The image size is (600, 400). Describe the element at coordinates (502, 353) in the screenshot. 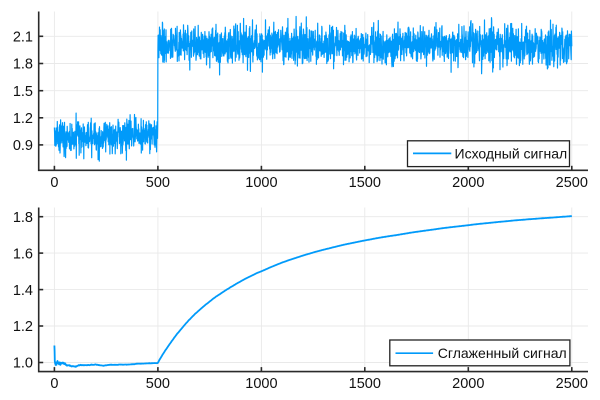

I see `svg-text: Сглаженный сигнал` at that location.